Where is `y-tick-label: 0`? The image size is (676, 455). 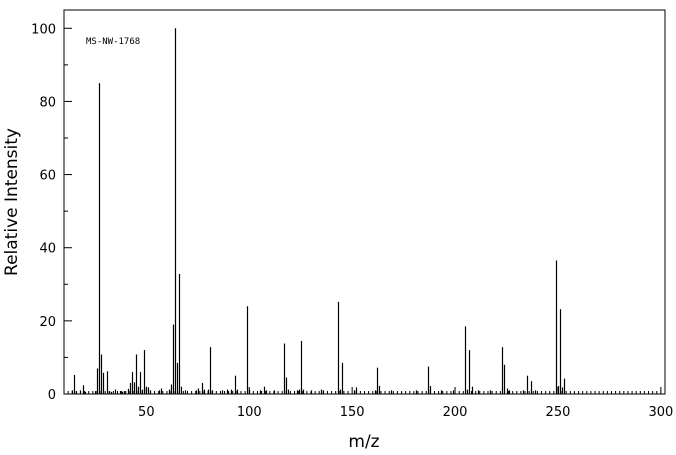 y-tick-label: 0 is located at coordinates (52, 395).